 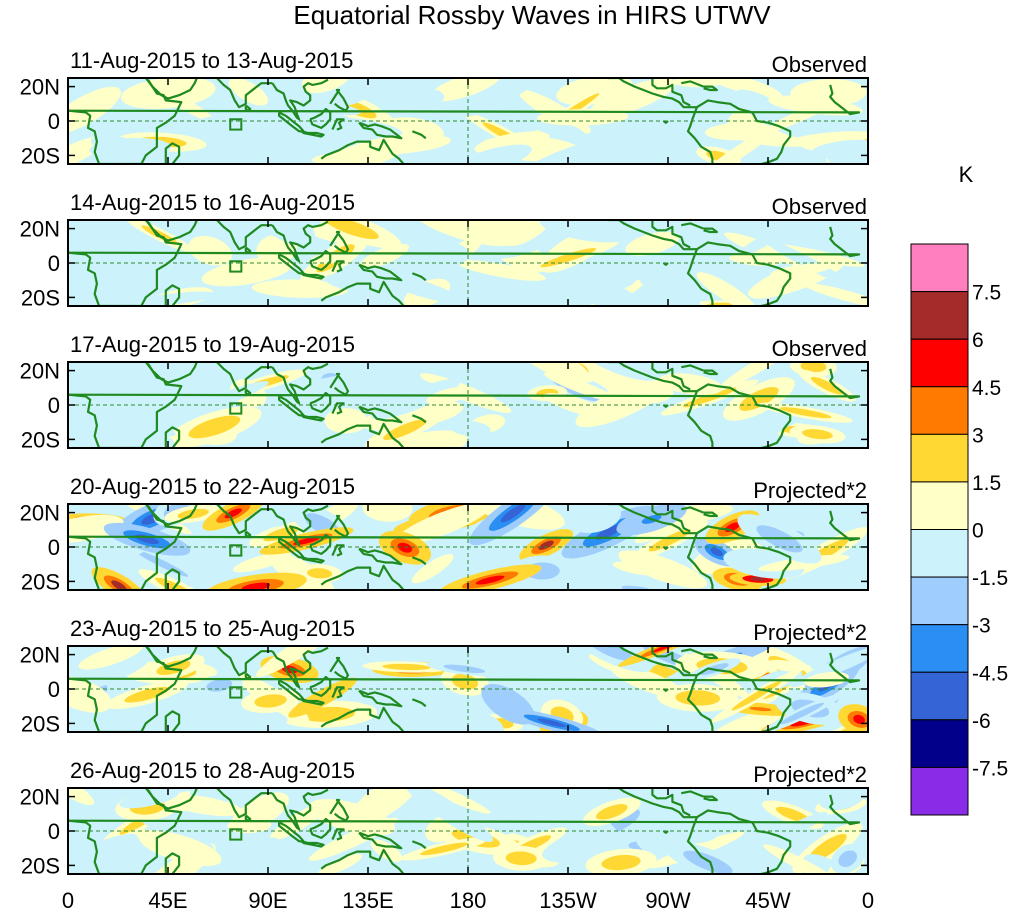 I want to click on coastlines, so click(x=464, y=547).